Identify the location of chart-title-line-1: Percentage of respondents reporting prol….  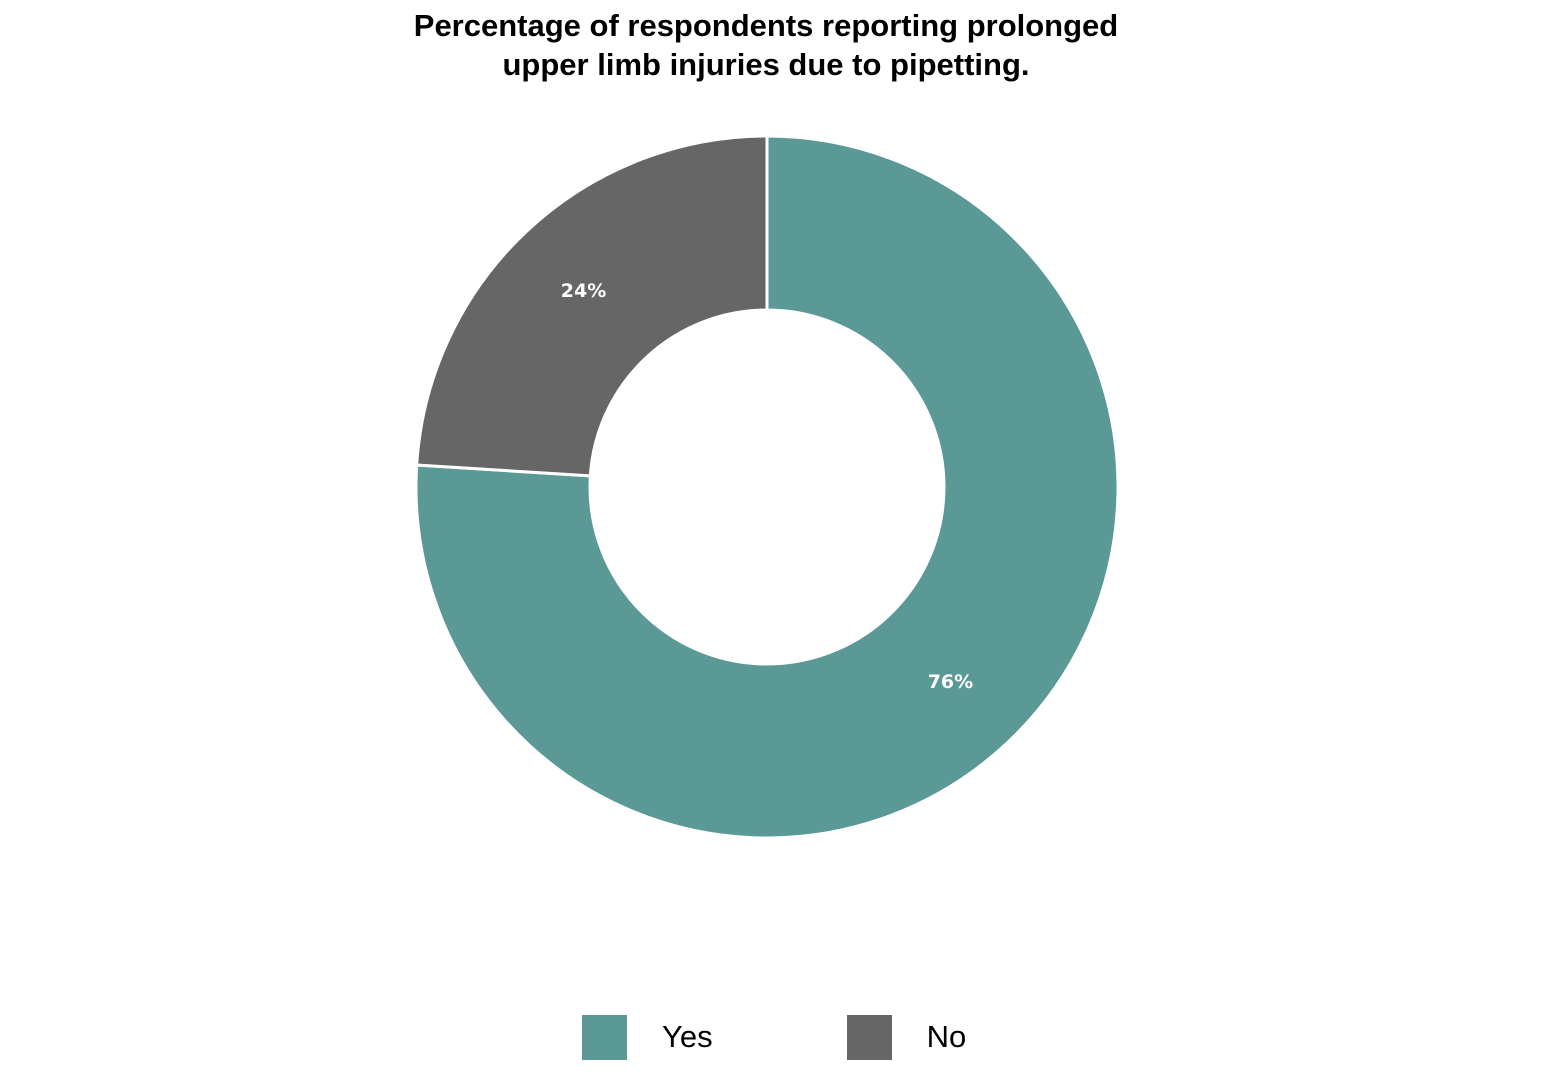
(766, 25).